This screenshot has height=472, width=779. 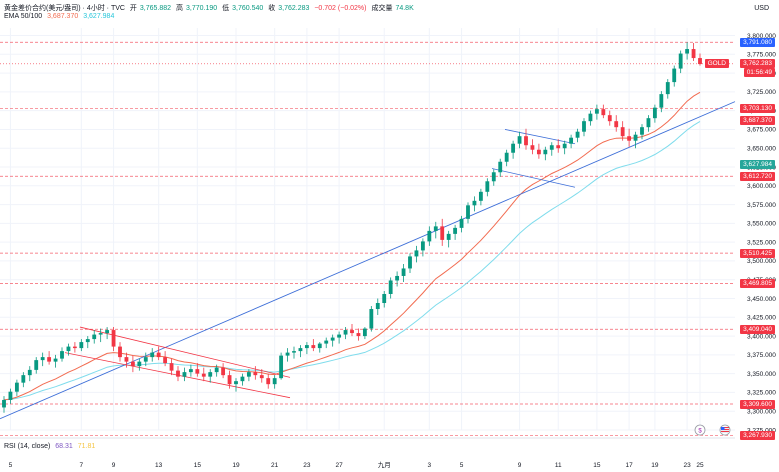 I want to click on ema50-value: 3,687.370, so click(x=63, y=16).